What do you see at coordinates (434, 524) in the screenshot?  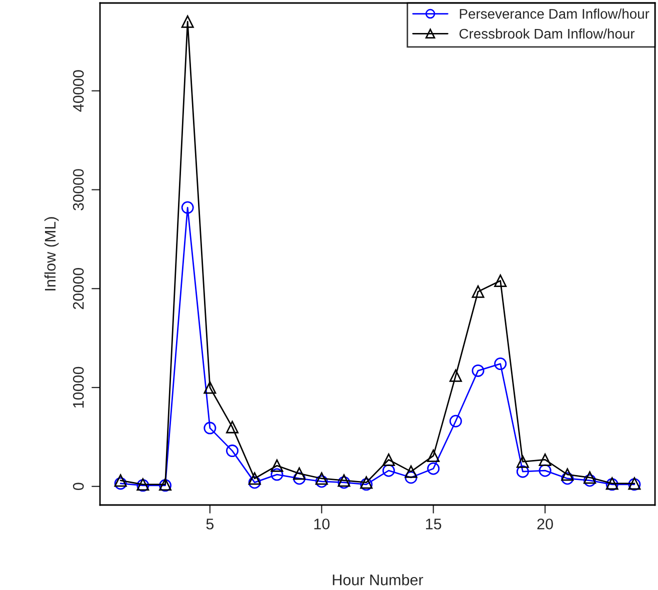 I see `x-tick-label: 15` at bounding box center [434, 524].